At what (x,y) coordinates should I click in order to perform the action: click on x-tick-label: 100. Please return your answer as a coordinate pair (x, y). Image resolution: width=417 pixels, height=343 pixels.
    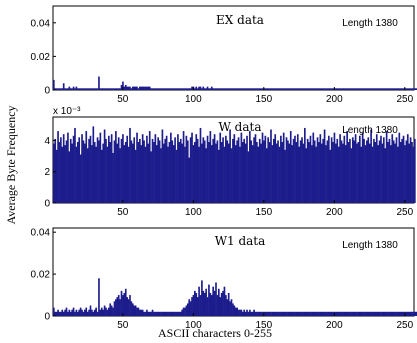
    Looking at the image, I should click on (193, 212).